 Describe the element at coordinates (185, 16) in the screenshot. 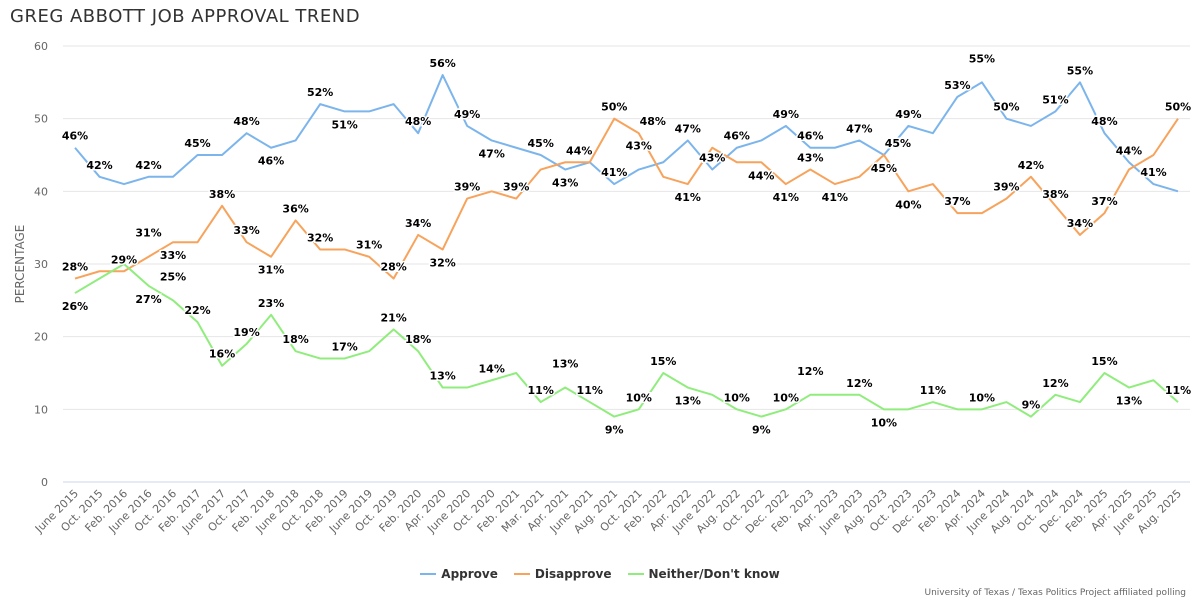

I see `chart-title: GREG ABBOTT JOB APPROVAL TREND` at that location.